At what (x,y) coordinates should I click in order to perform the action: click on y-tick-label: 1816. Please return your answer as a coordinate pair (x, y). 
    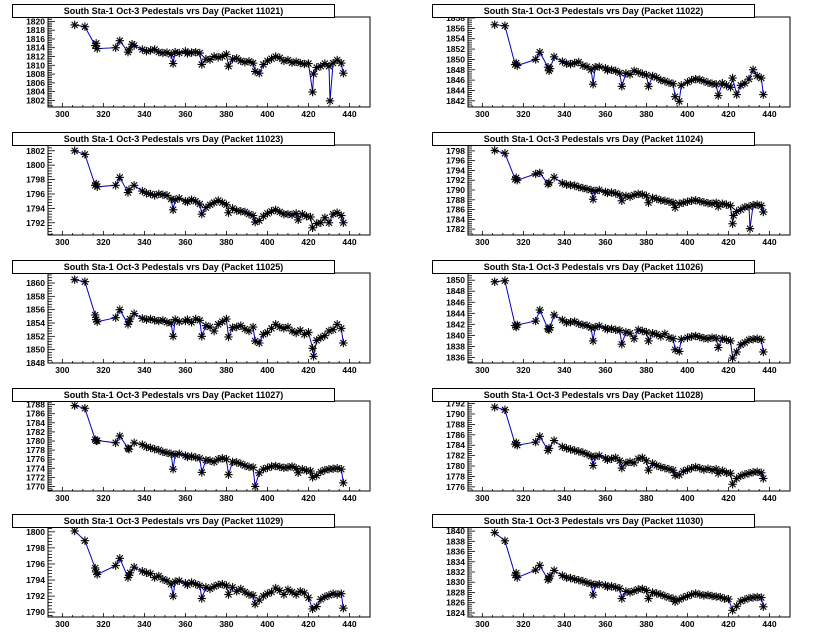
    Looking at the image, I should click on (35, 39).